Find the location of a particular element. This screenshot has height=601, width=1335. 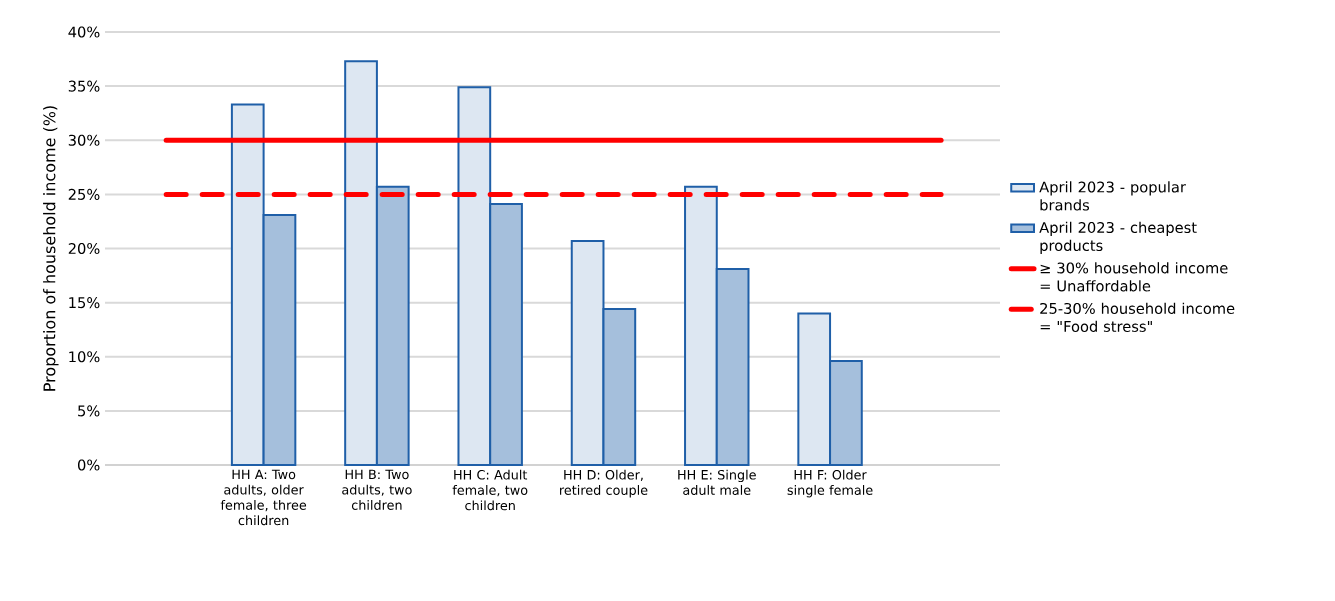

legend-label: April 2023 - cheapest products is located at coordinates (1118, 237).